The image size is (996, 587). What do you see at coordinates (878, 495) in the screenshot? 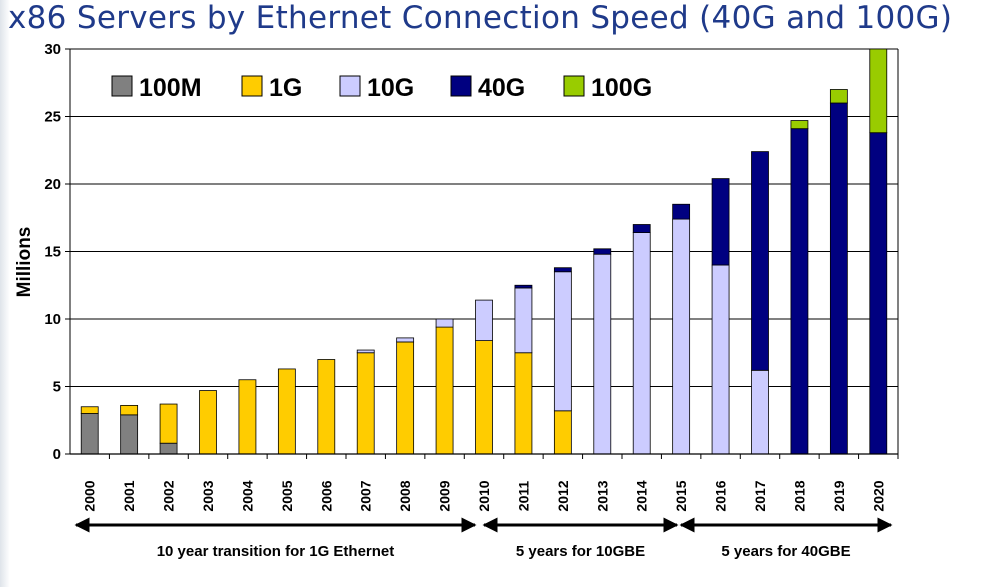
I see `x-tick-label: 2020` at bounding box center [878, 495].